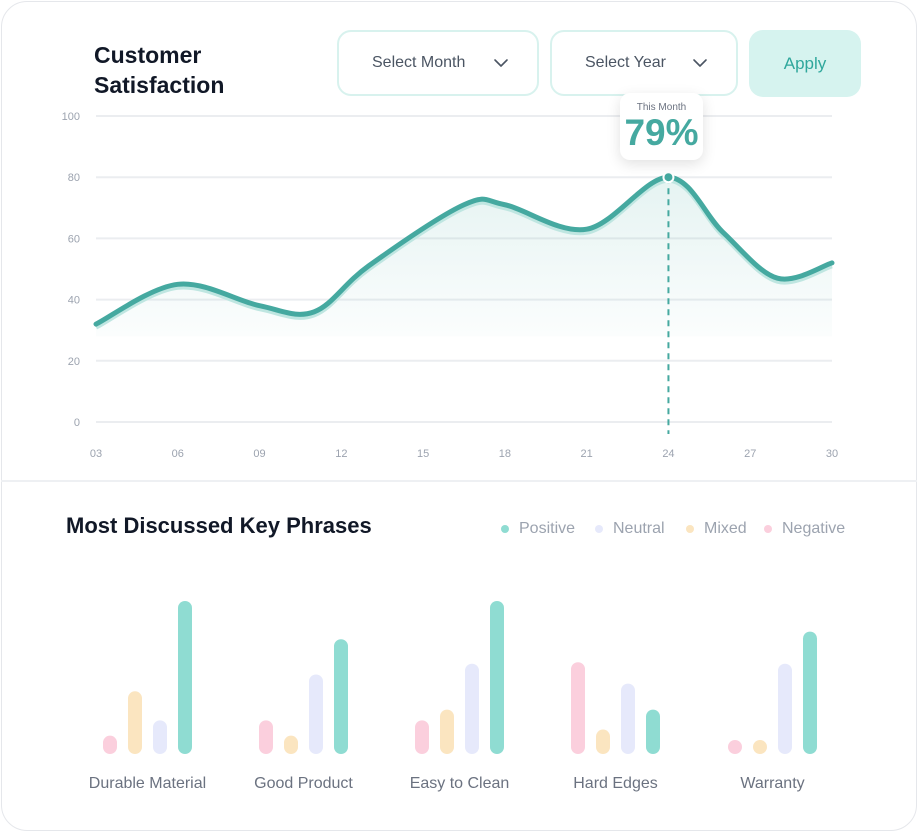 The height and width of the screenshot is (834, 920). I want to click on month-select-label: Select Month, so click(419, 62).